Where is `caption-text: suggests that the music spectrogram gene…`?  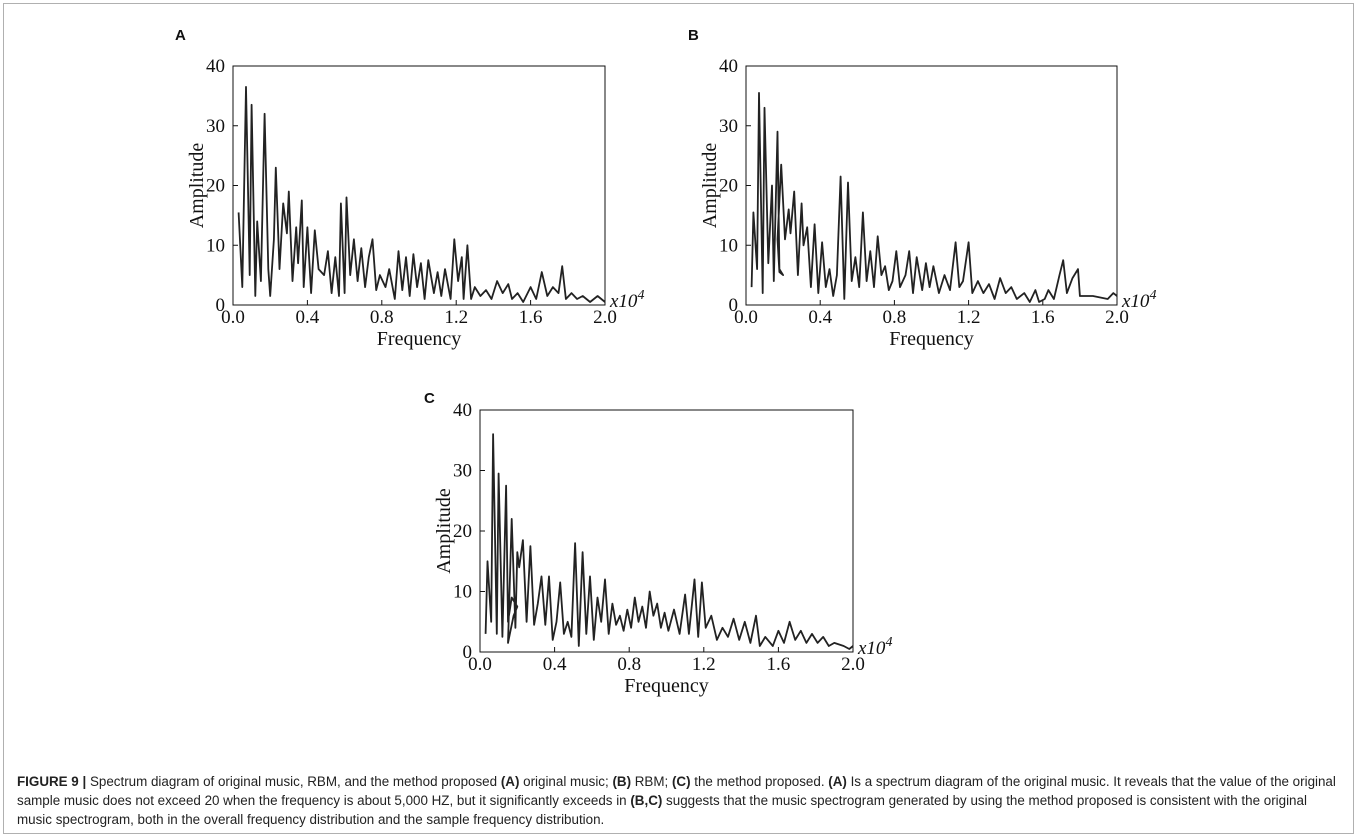 caption-text: suggests that the music spectrogram gene… is located at coordinates (662, 810).